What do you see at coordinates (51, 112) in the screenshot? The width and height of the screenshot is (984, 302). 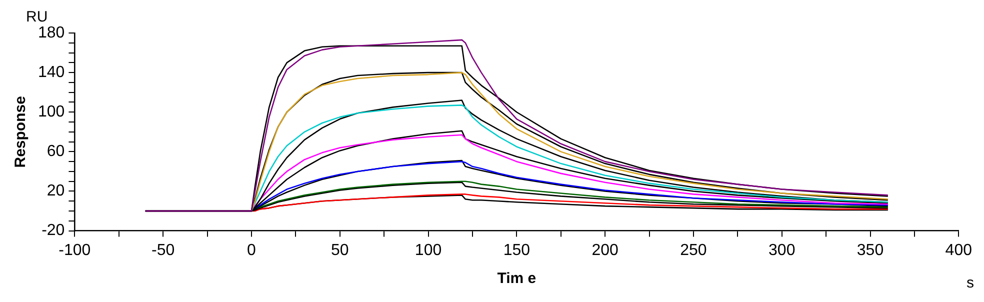 I see `y-tick-label: 100` at bounding box center [51, 112].